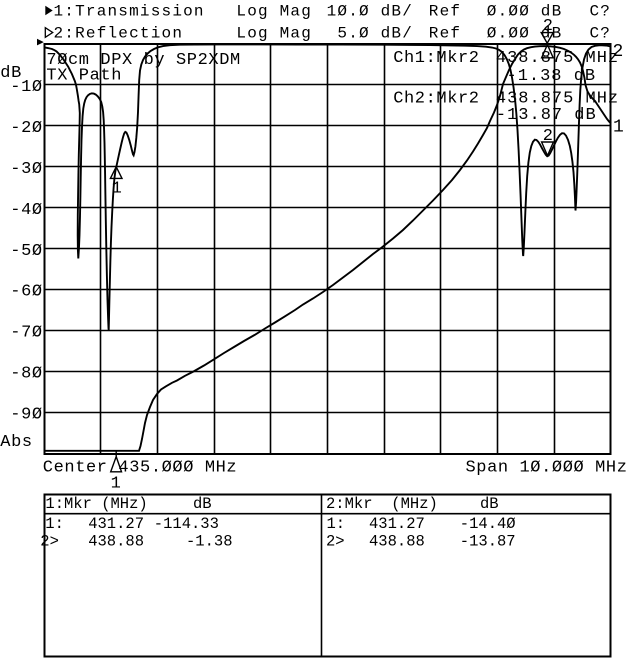  Describe the element at coordinates (96, 504) in the screenshot. I see `svg-text: 1:Mkr (MHz)` at that location.